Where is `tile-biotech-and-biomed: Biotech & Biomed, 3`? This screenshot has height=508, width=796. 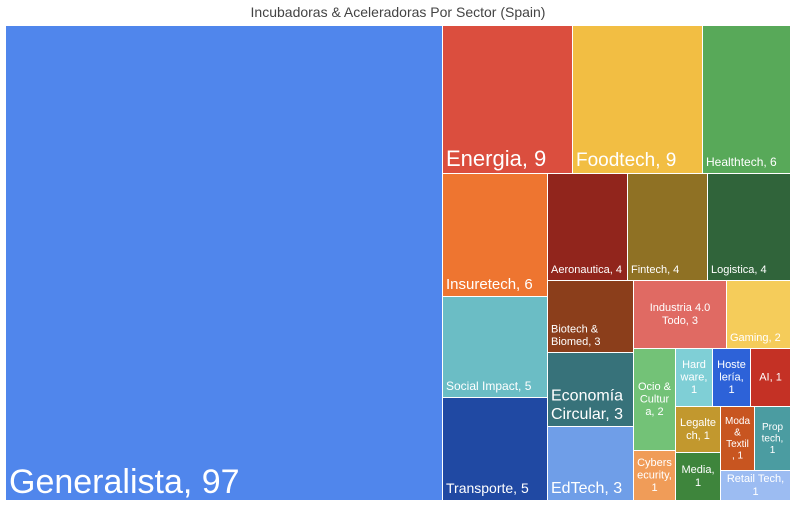
tile-biotech-and-biomed: Biotech & Biomed, 3 is located at coordinates (590, 316).